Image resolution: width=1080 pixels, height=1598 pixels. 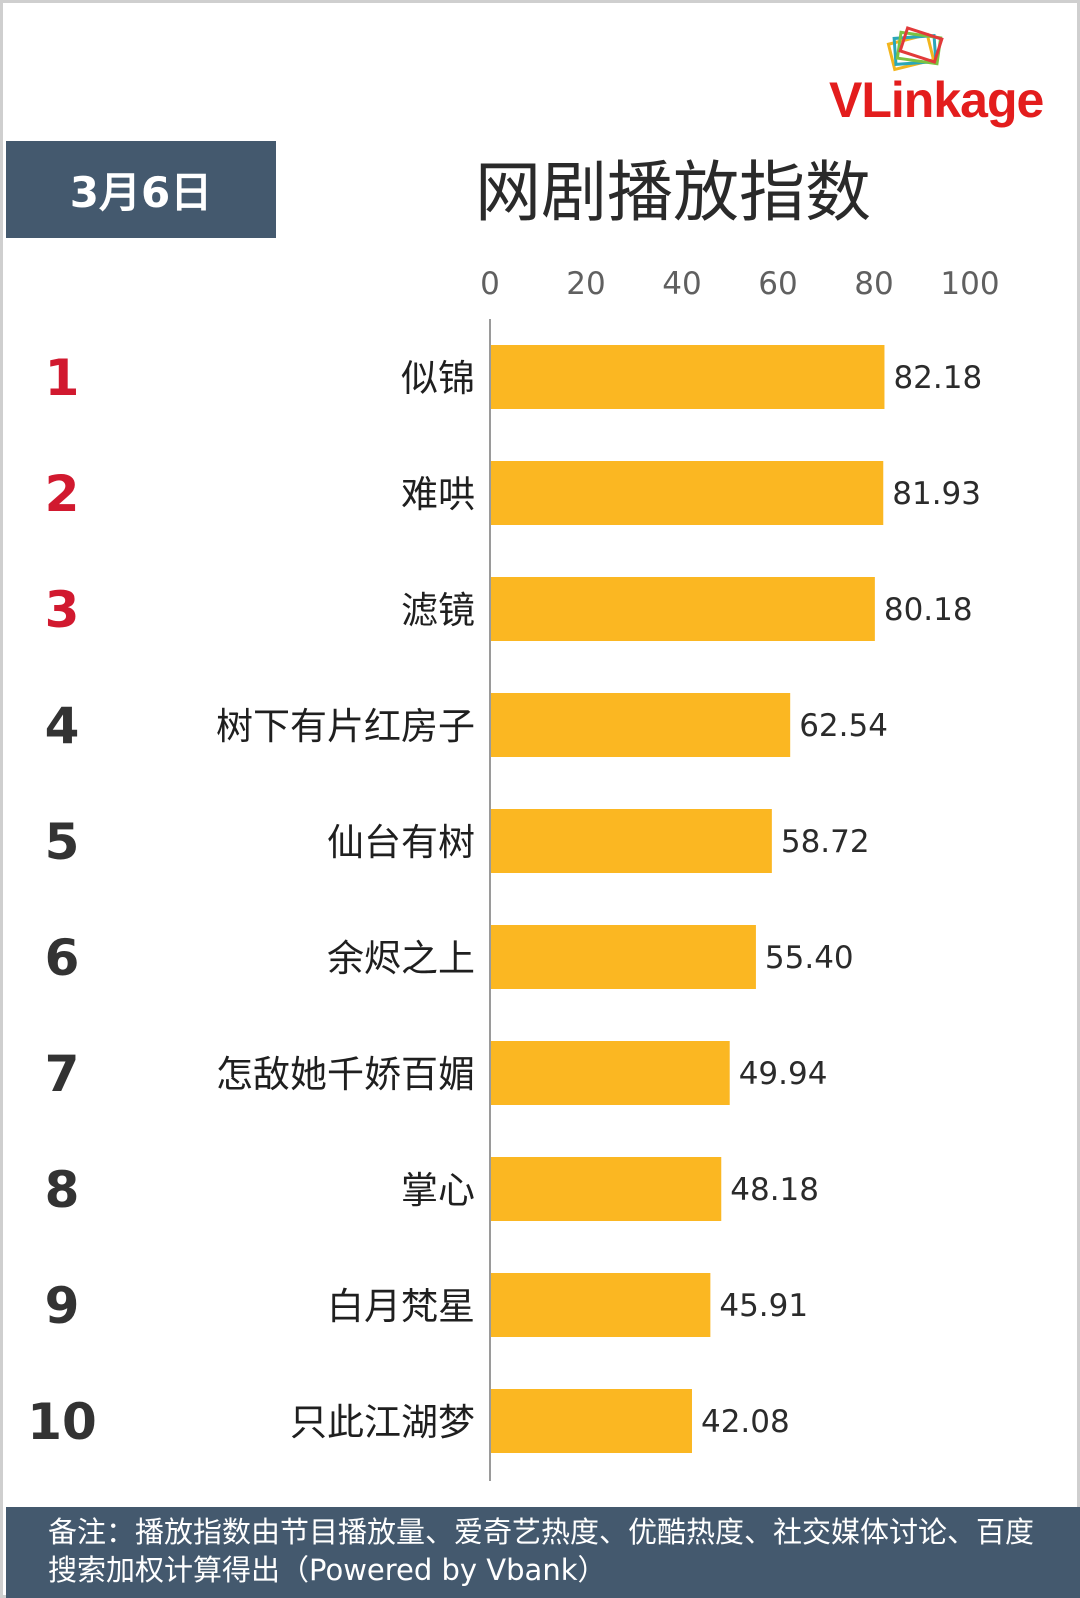 I want to click on rank-number: 1, so click(x=62, y=378).